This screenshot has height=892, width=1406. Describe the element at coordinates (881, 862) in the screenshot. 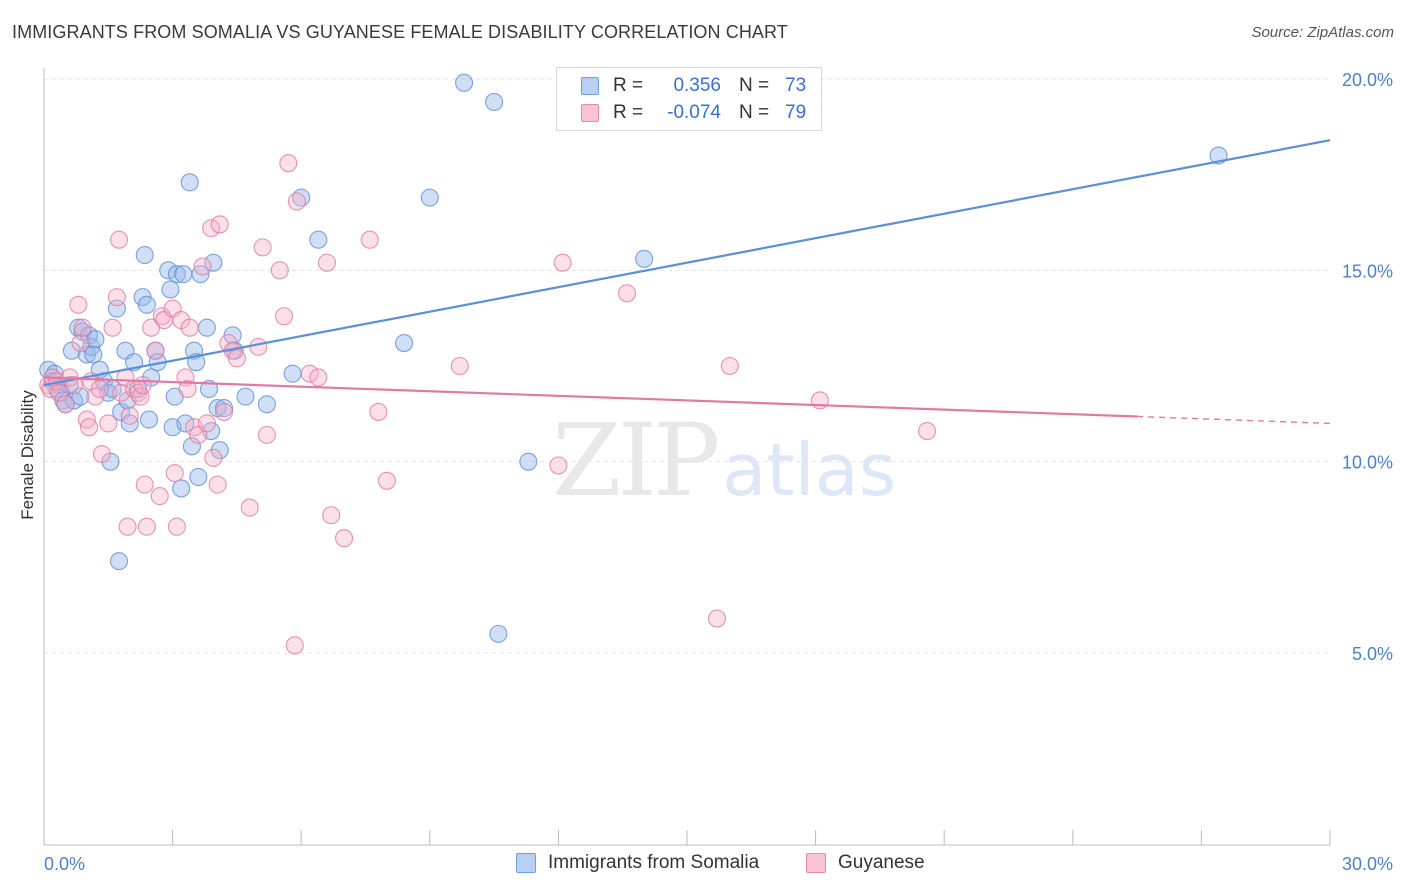

I see `series-label-guyanese: Guyanese` at that location.